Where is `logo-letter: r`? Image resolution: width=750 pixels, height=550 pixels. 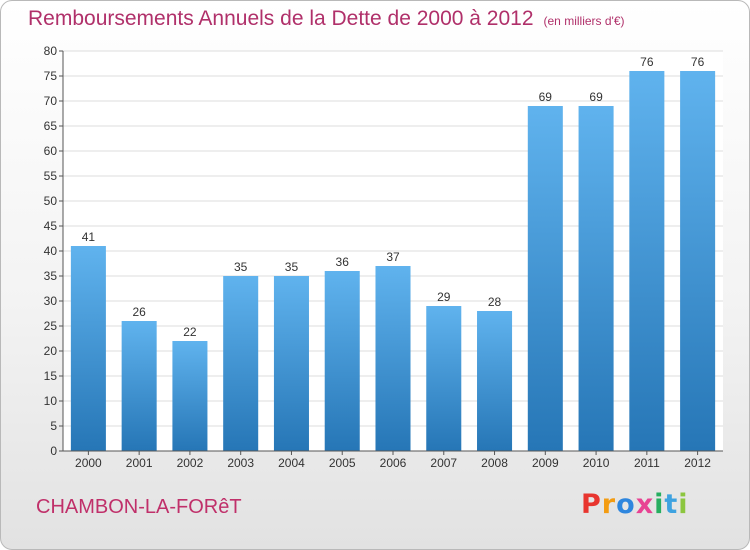 logo-letter: r is located at coordinates (609, 504).